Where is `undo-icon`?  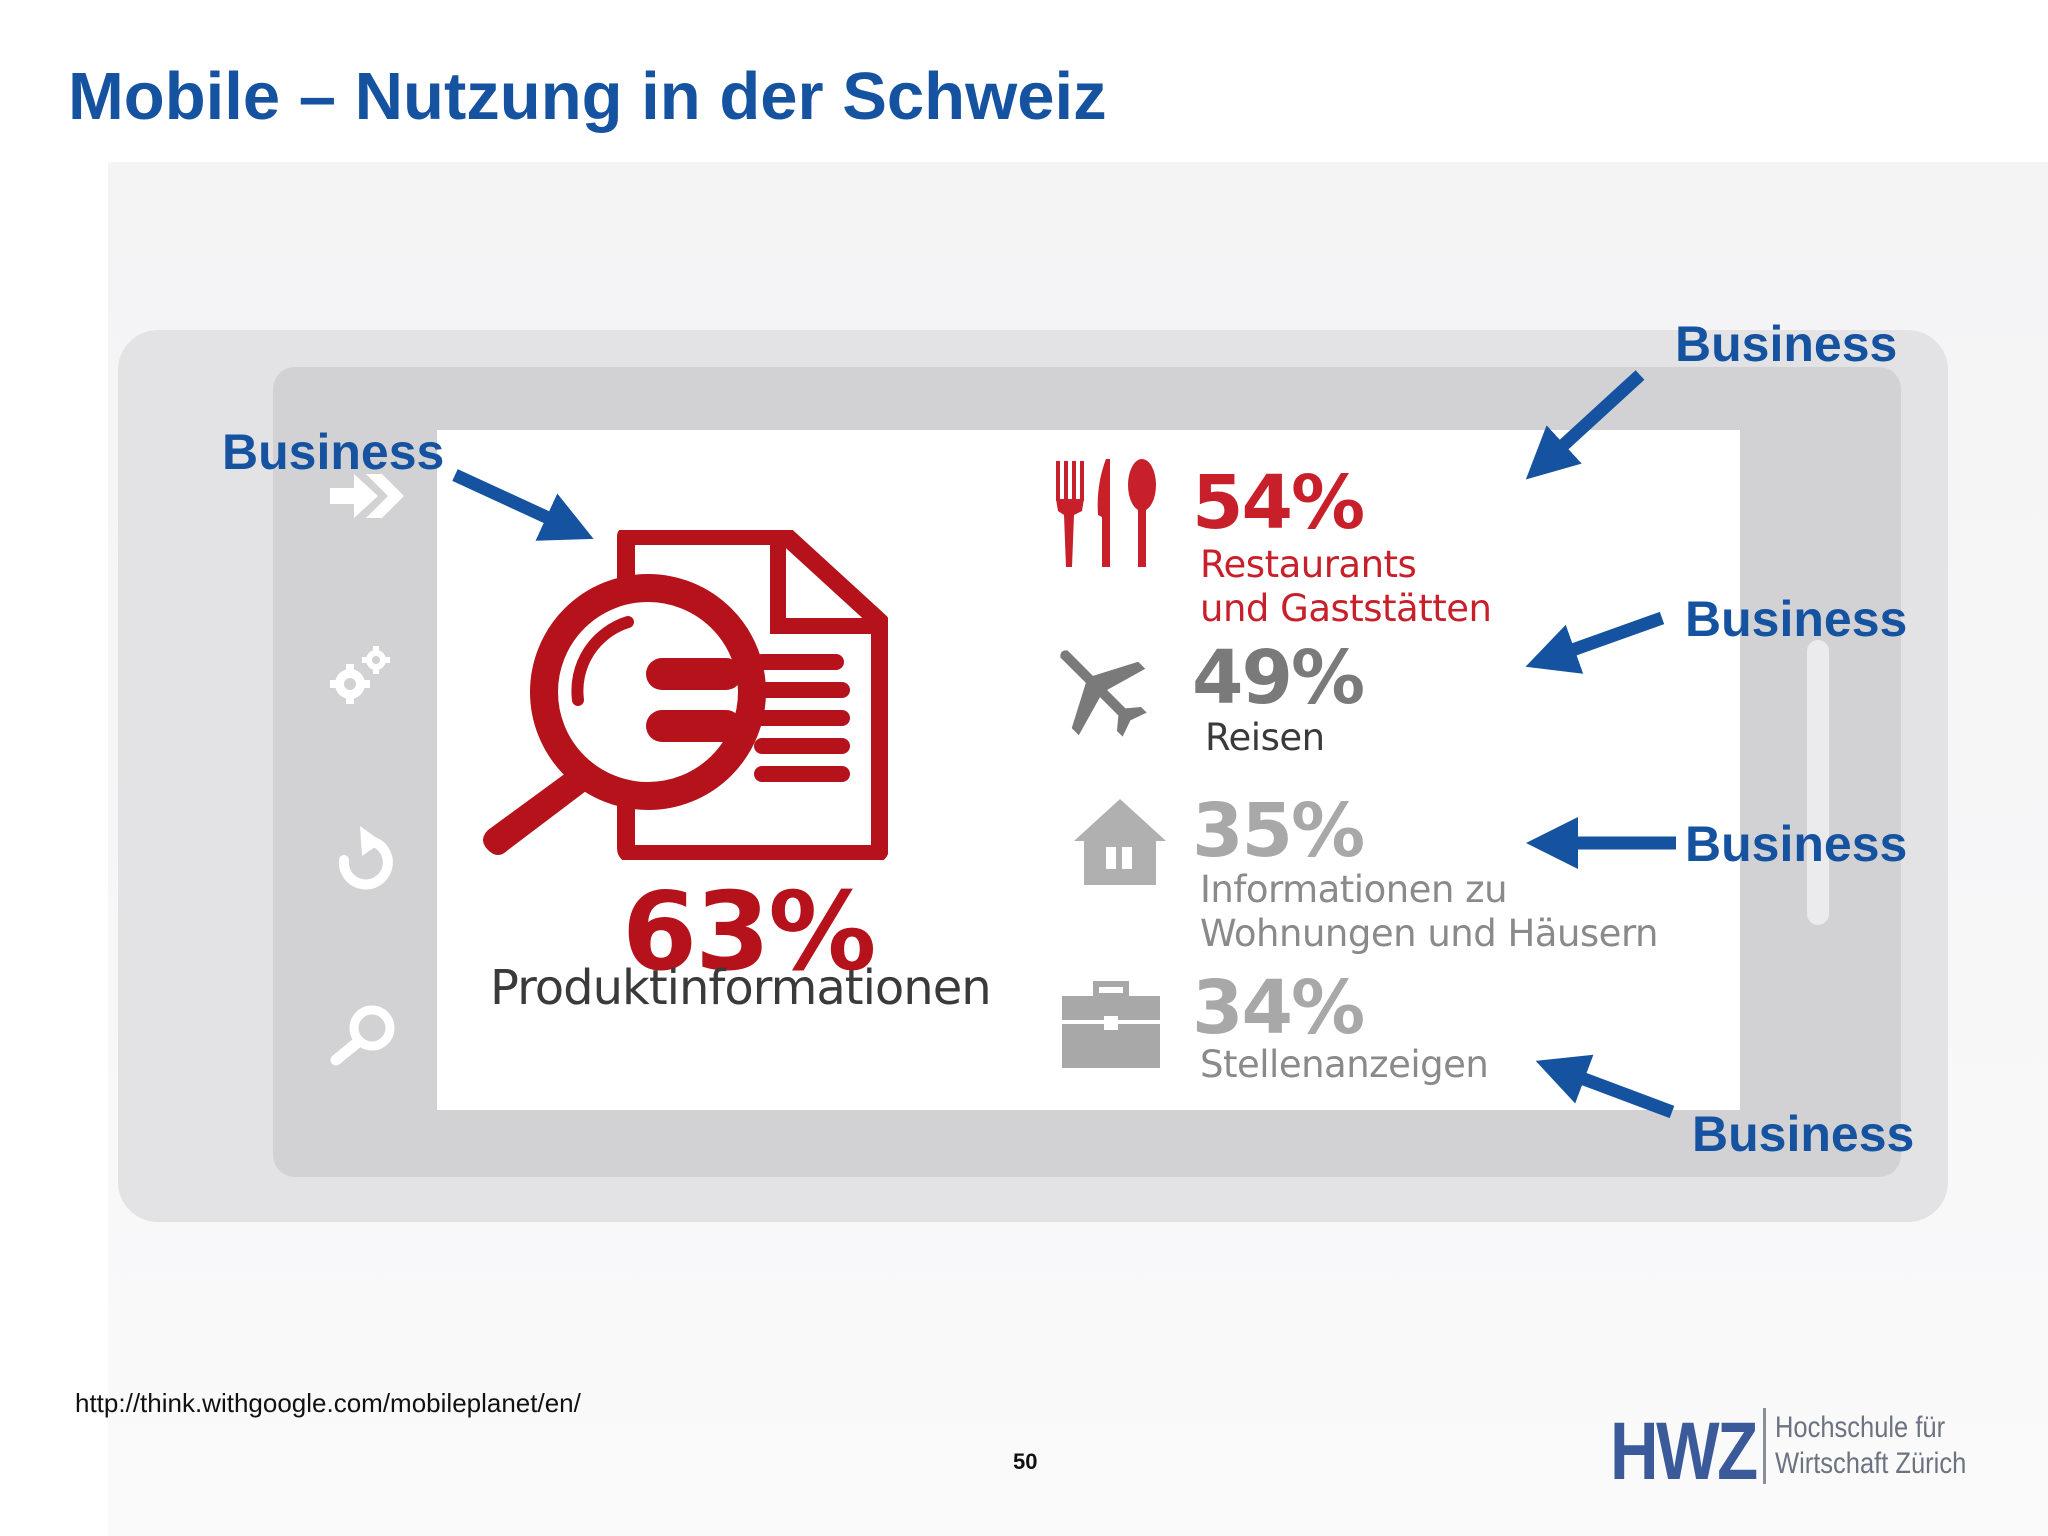
undo-icon is located at coordinates (365, 860).